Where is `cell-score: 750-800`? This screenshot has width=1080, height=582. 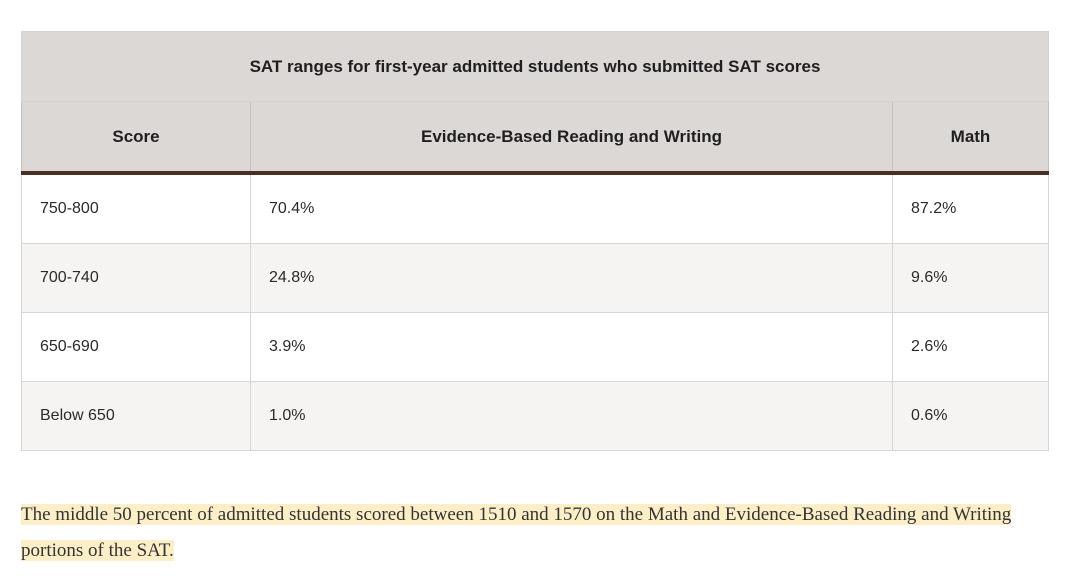
cell-score: 750-800 is located at coordinates (136, 208).